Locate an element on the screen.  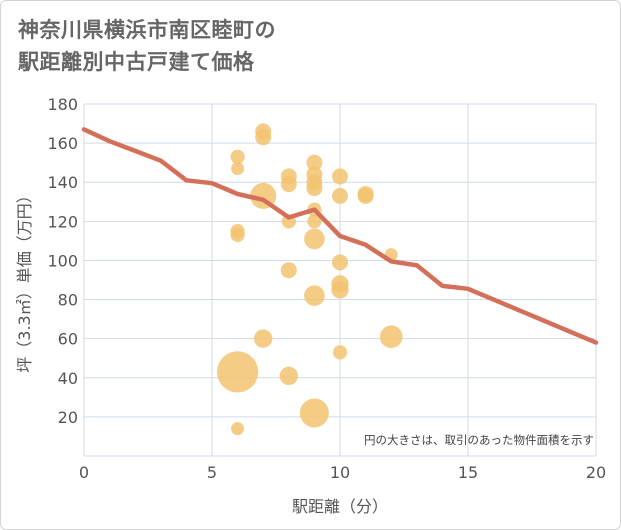
x-axis-label: 駅距離（分） is located at coordinates (340, 506).